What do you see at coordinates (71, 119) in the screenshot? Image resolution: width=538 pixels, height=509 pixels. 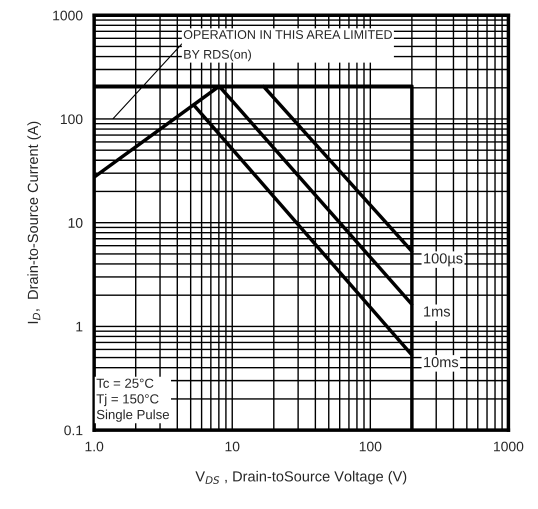 I see `y-tick-label: 100` at bounding box center [71, 119].